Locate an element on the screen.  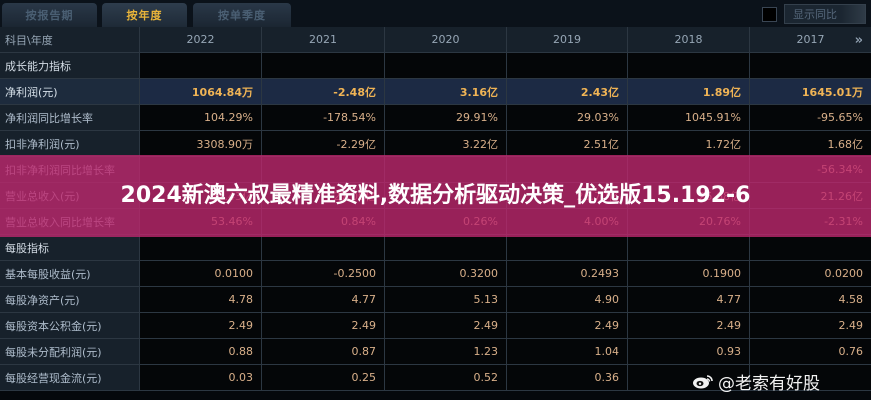
tab-label: 按报告期 is located at coordinates (49, 15).